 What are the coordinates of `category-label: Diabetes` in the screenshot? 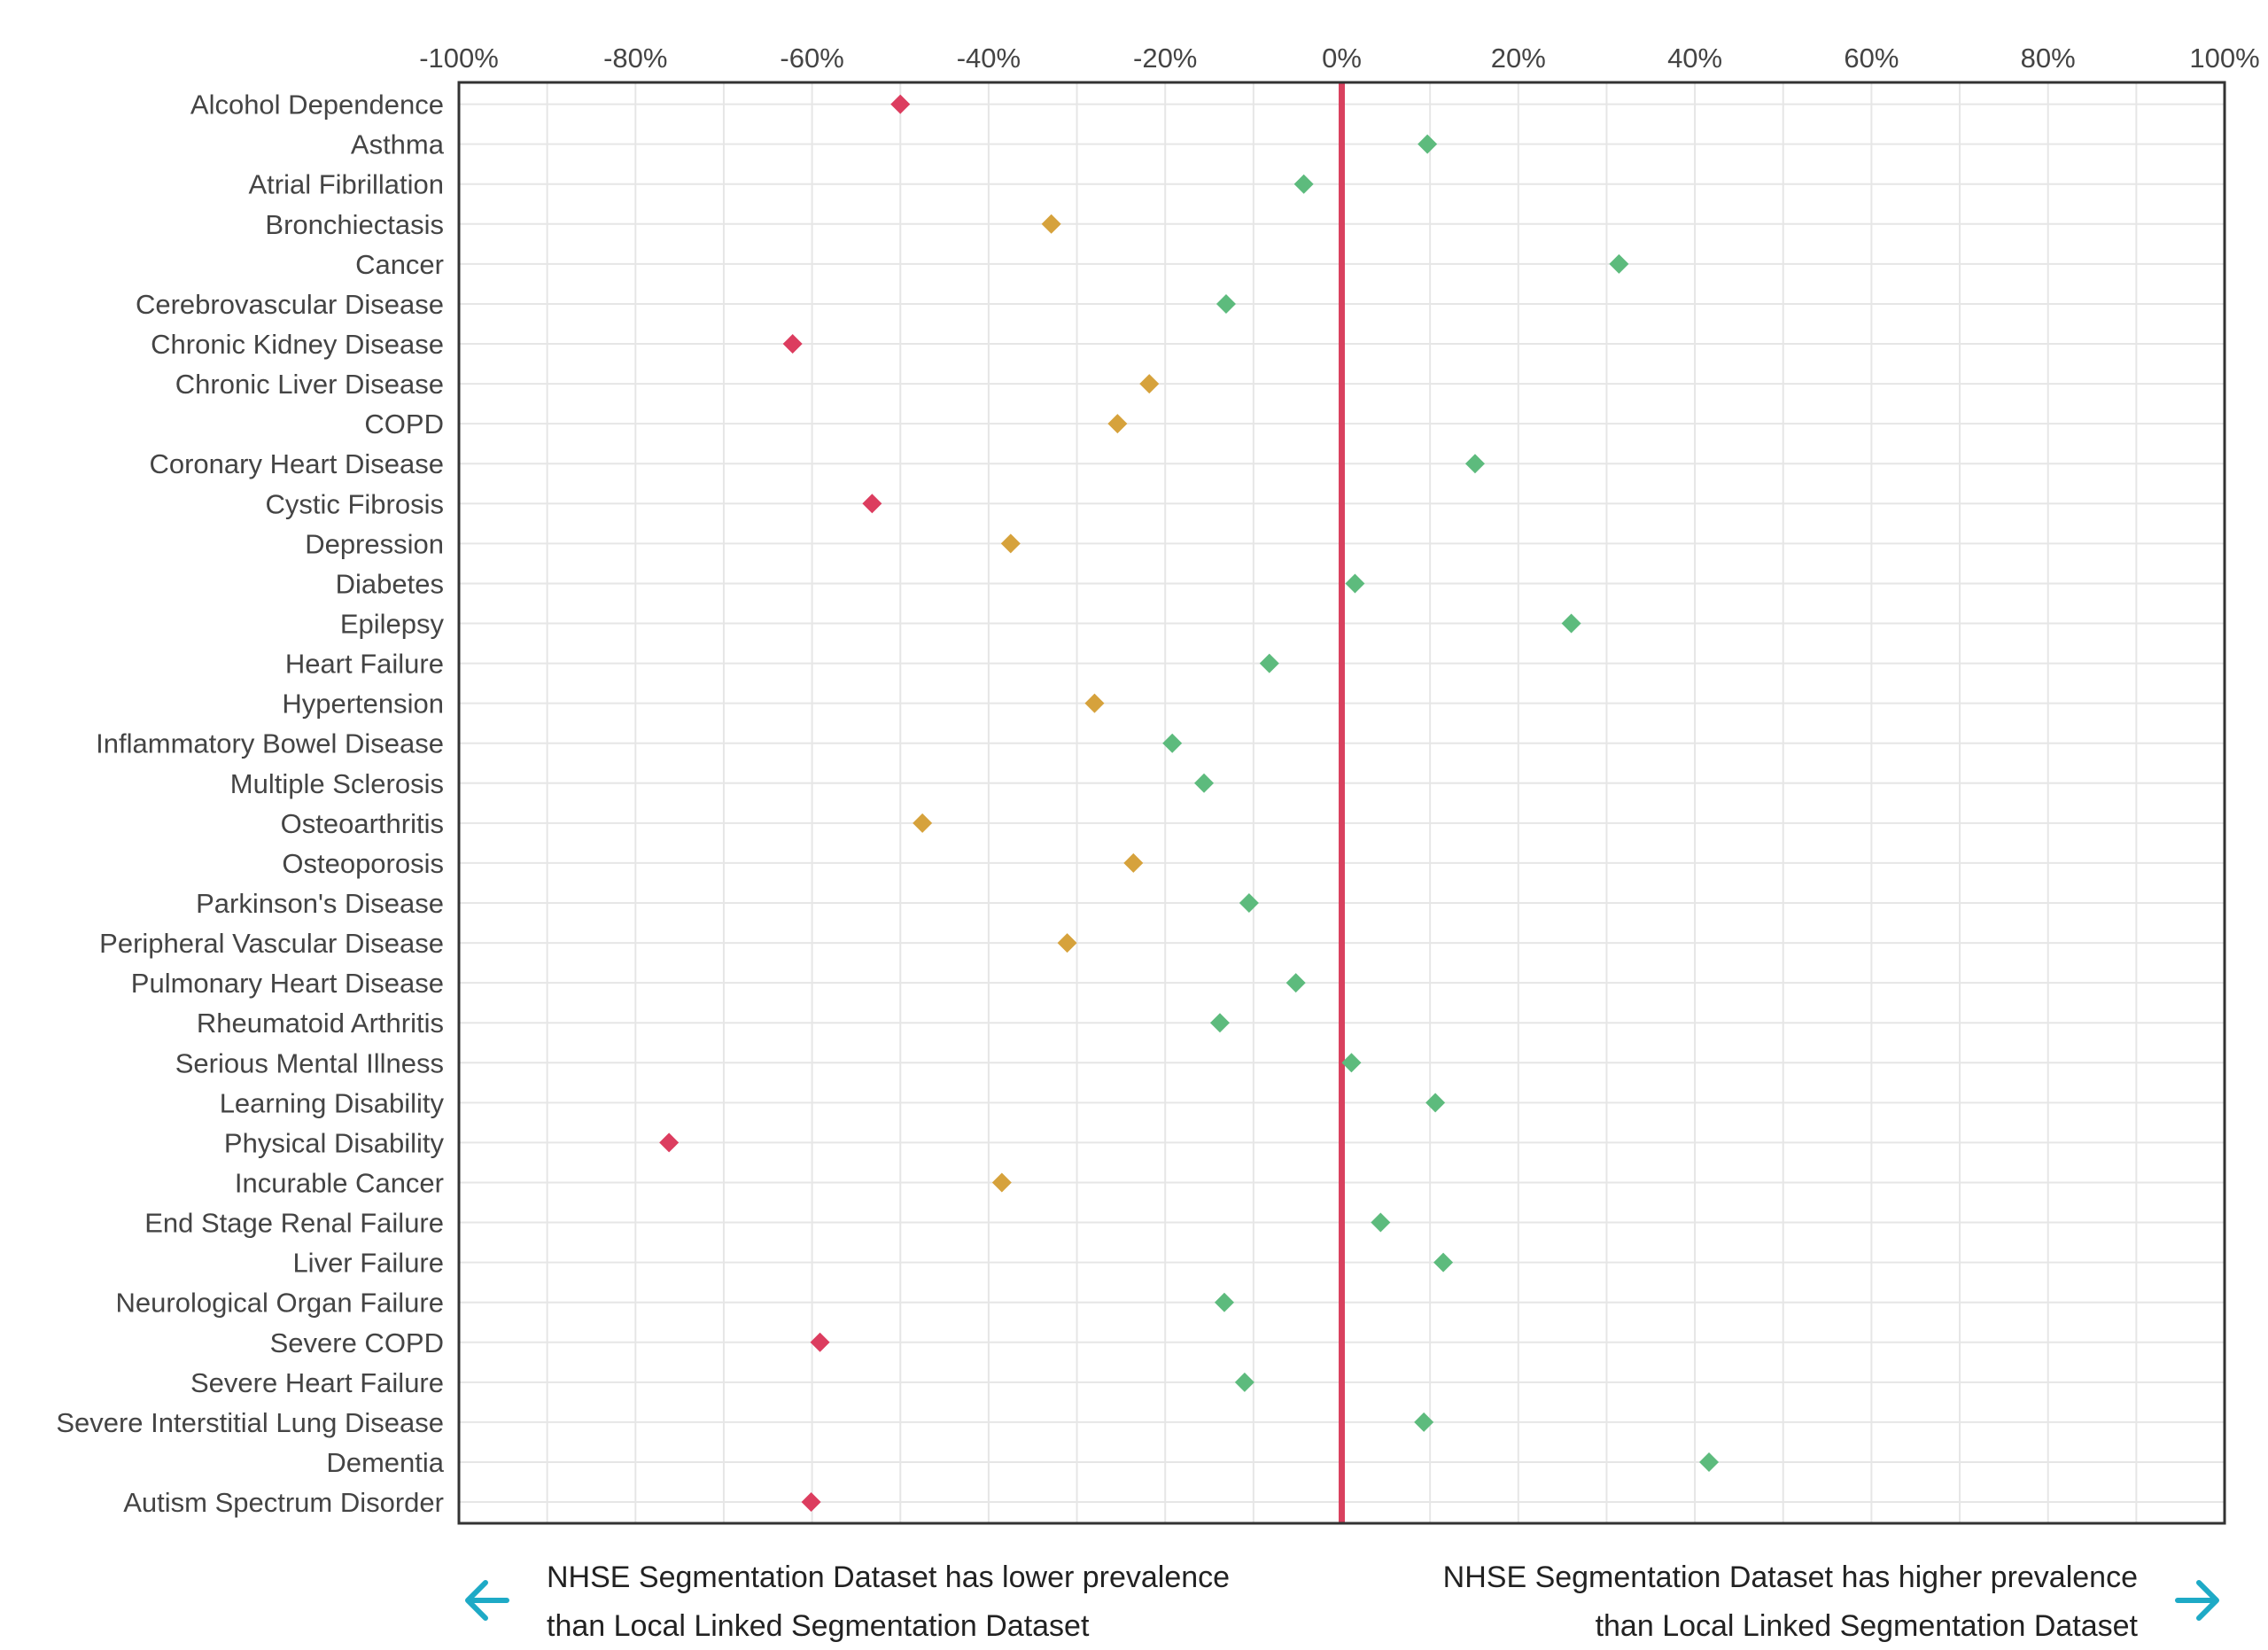 It's located at (390, 583).